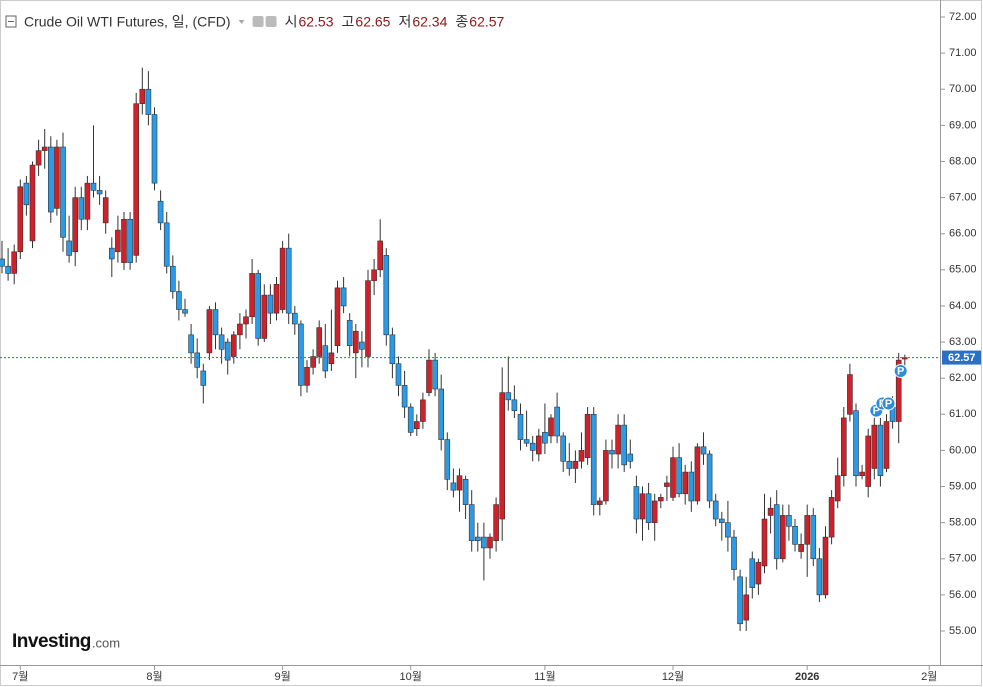 The image size is (983, 687). What do you see at coordinates (963, 595) in the screenshot?
I see `y-tick-label: 56.00` at bounding box center [963, 595].